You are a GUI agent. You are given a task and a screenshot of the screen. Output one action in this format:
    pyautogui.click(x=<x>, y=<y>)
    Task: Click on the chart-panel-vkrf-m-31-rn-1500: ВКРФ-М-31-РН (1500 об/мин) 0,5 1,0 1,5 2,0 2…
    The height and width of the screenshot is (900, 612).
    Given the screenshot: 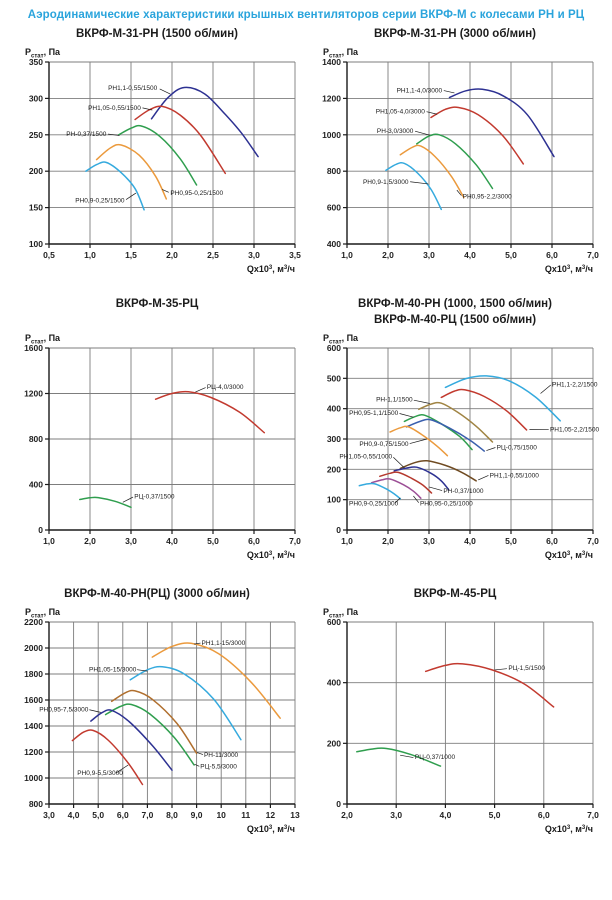 What is the action you would take?
    pyautogui.click(x=157, y=156)
    